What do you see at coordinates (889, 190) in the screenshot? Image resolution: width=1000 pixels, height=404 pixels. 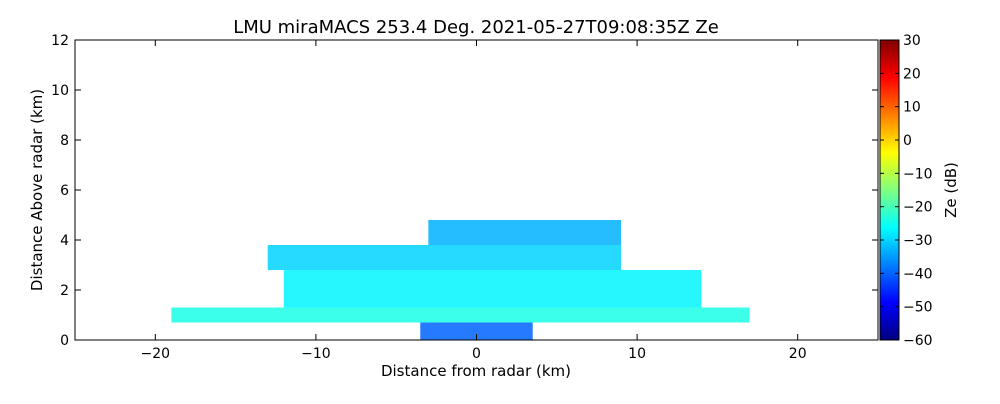 I see `colorbar` at bounding box center [889, 190].